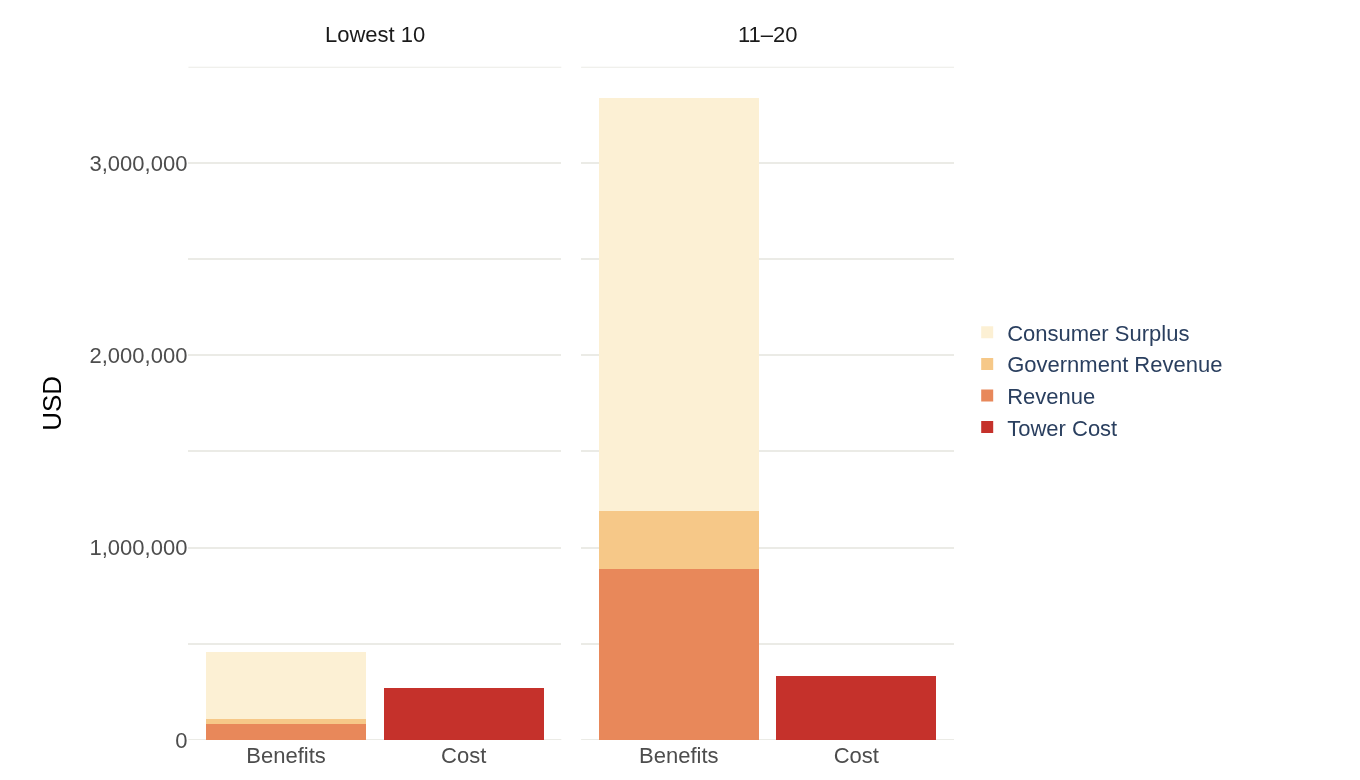 The height and width of the screenshot is (780, 1360). Describe the element at coordinates (375, 34) in the screenshot. I see `chart-title: Lowest 10` at that location.